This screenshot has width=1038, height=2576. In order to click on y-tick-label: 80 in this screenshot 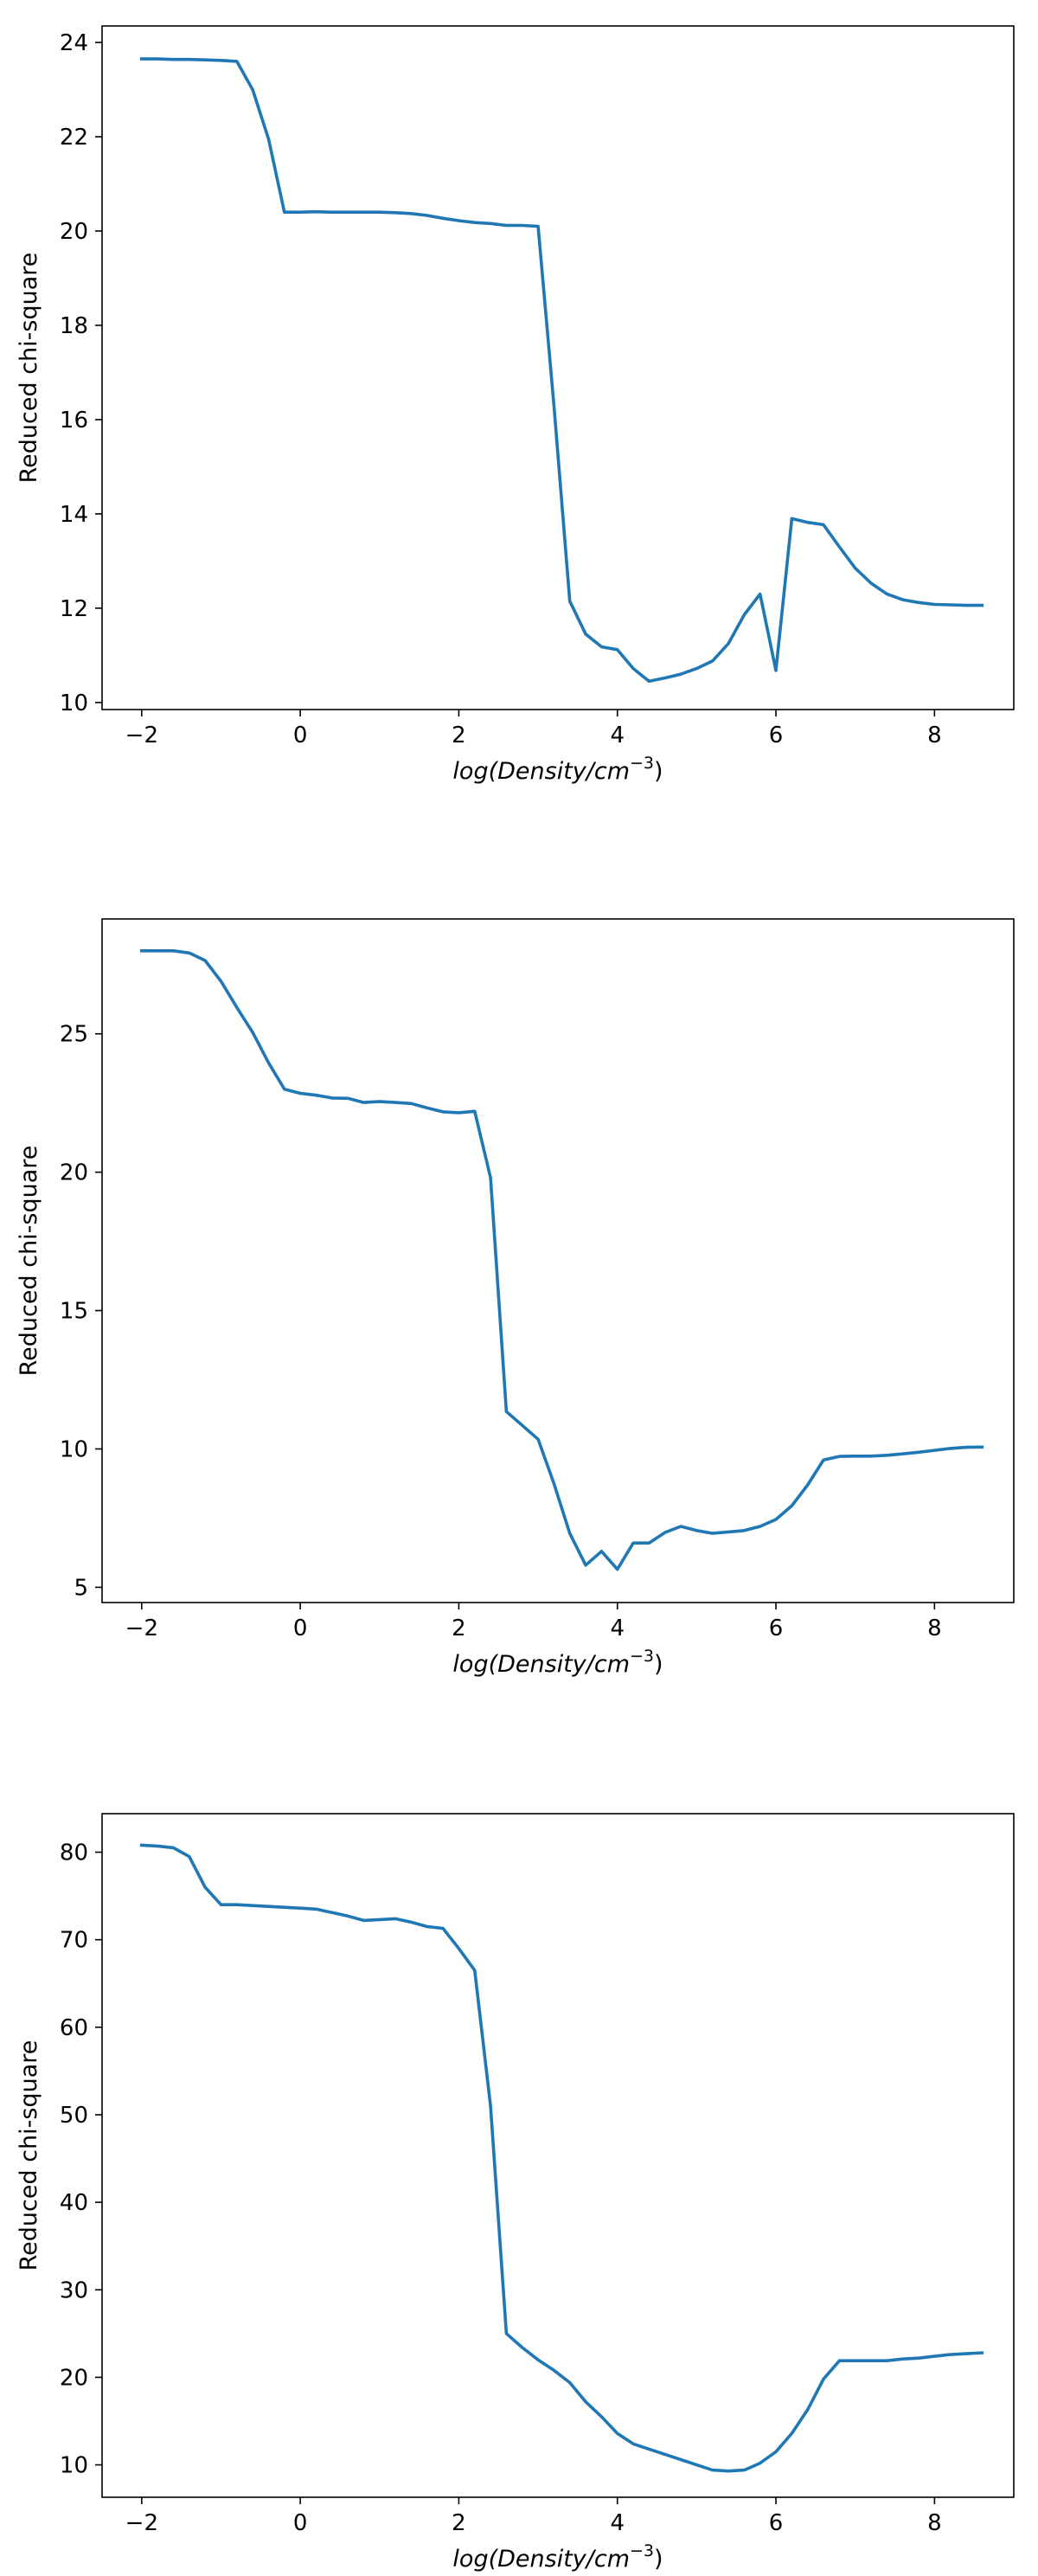, I will do `click(74, 1853)`.